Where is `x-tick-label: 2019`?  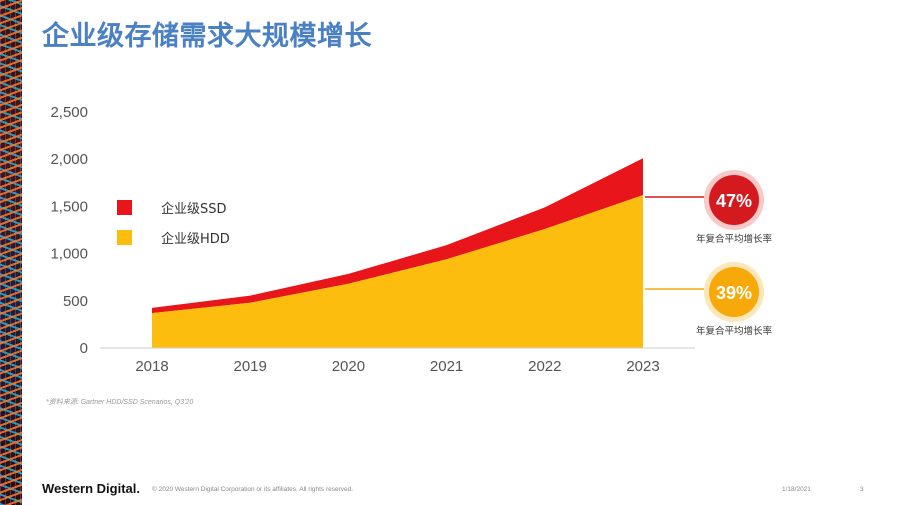 x-tick-label: 2019 is located at coordinates (250, 366).